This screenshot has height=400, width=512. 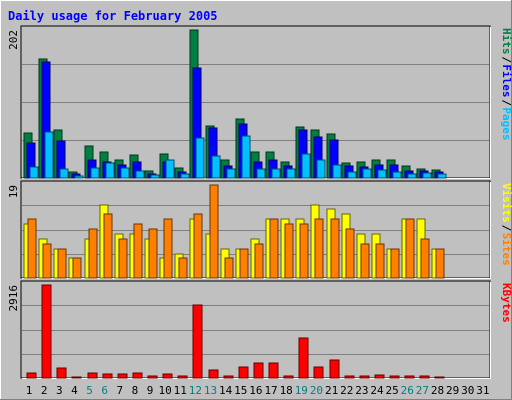 What do you see at coordinates (506, 303) in the screenshot?
I see `legend-kbytes: KBytes` at bounding box center [506, 303].